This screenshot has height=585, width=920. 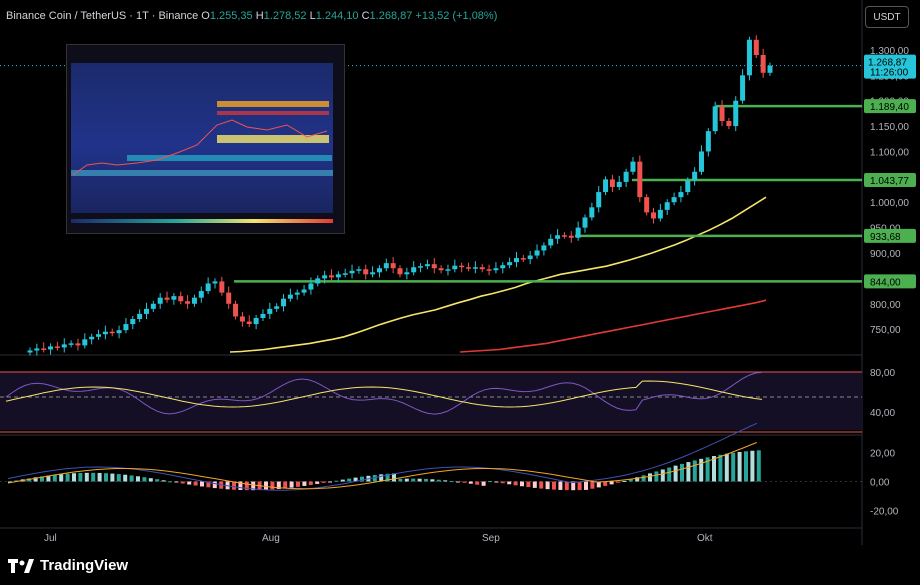 What do you see at coordinates (285, 16) in the screenshot?
I see `high-value: 1.278,52` at bounding box center [285, 16].